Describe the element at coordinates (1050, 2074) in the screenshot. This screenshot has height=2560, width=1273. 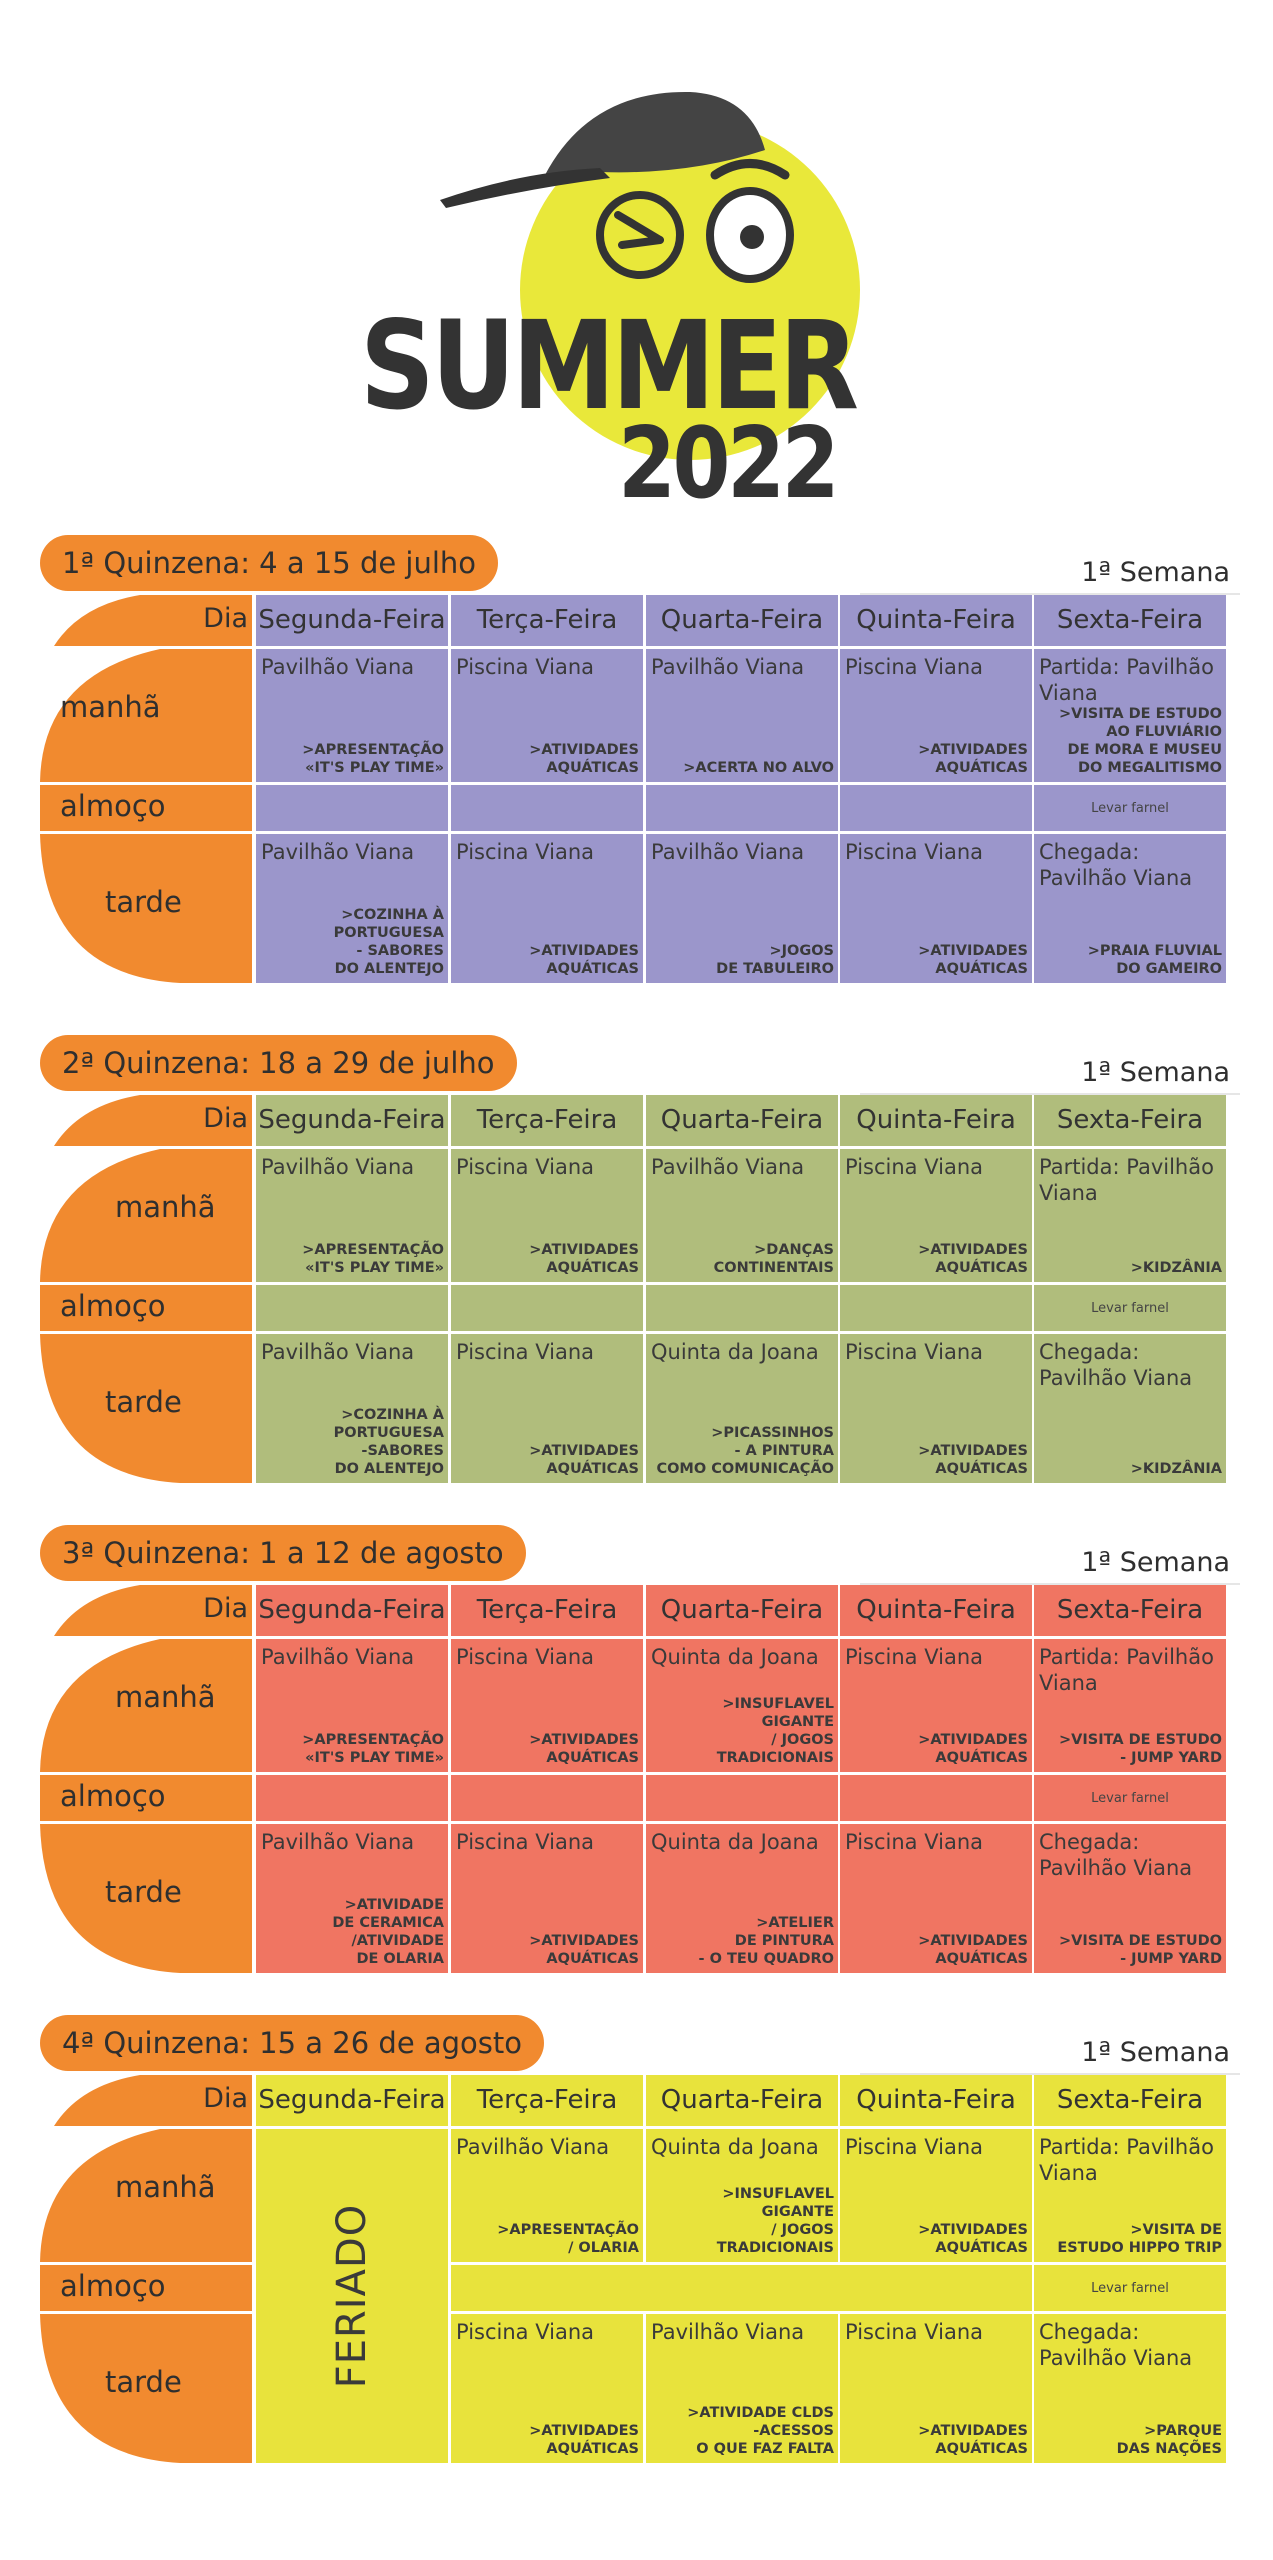
I see `week-divider` at that location.